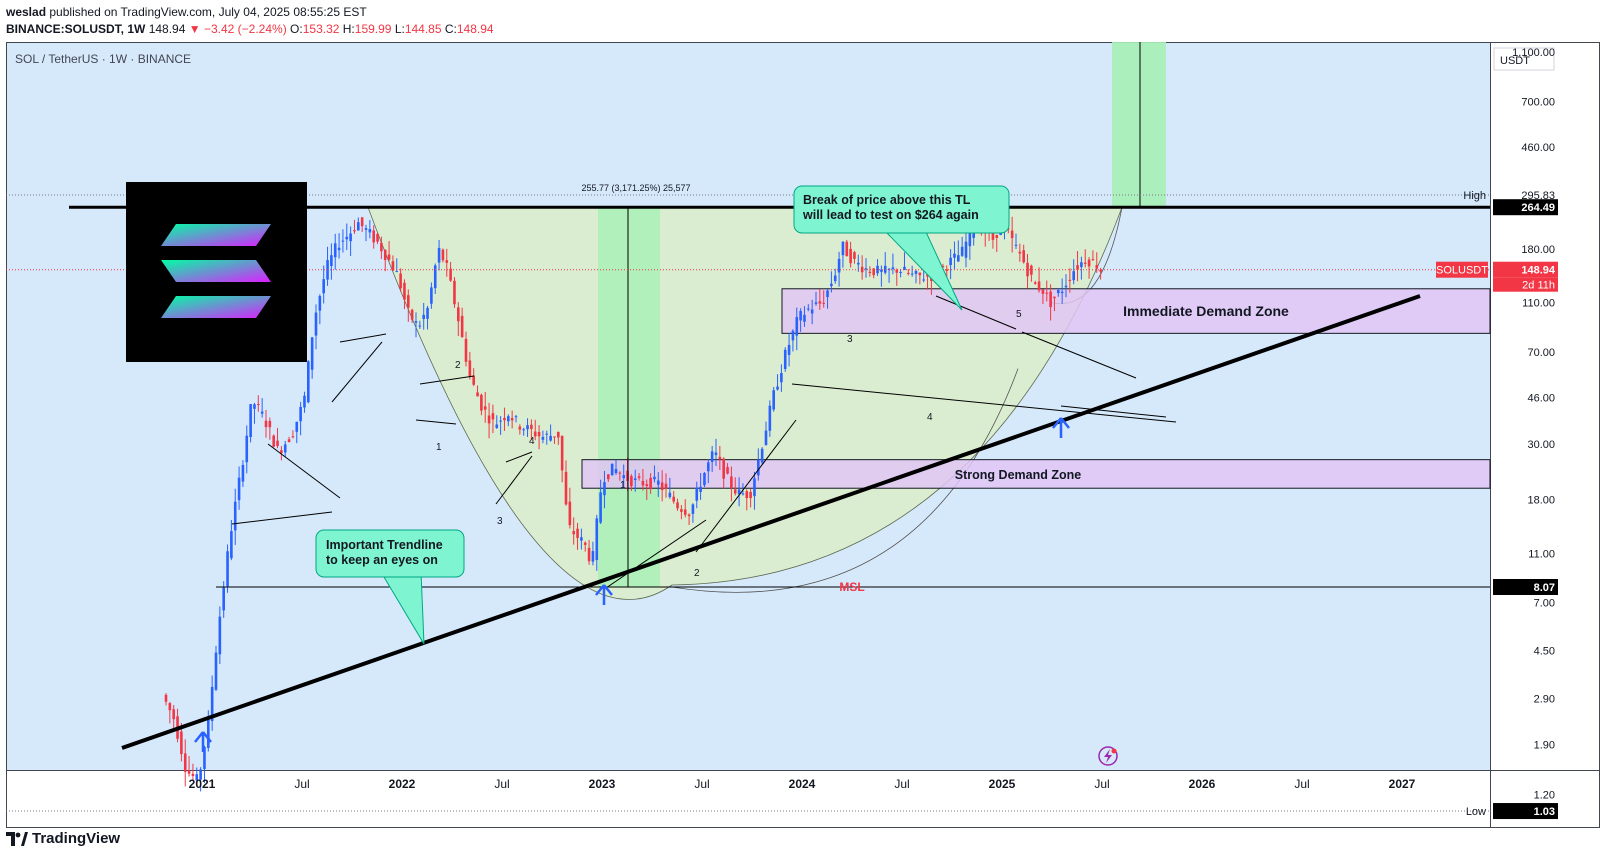 The height and width of the screenshot is (854, 1608). I want to click on symbol-tag, so click(1462, 269).